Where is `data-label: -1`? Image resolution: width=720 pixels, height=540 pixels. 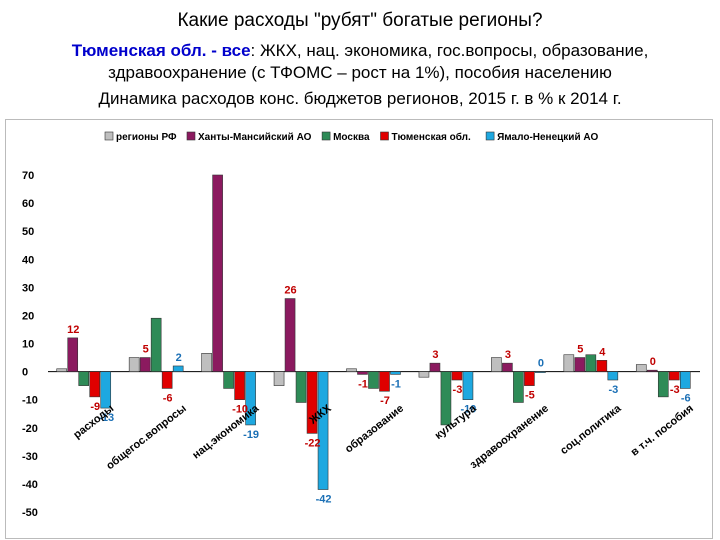 data-label: -1 is located at coordinates (363, 384).